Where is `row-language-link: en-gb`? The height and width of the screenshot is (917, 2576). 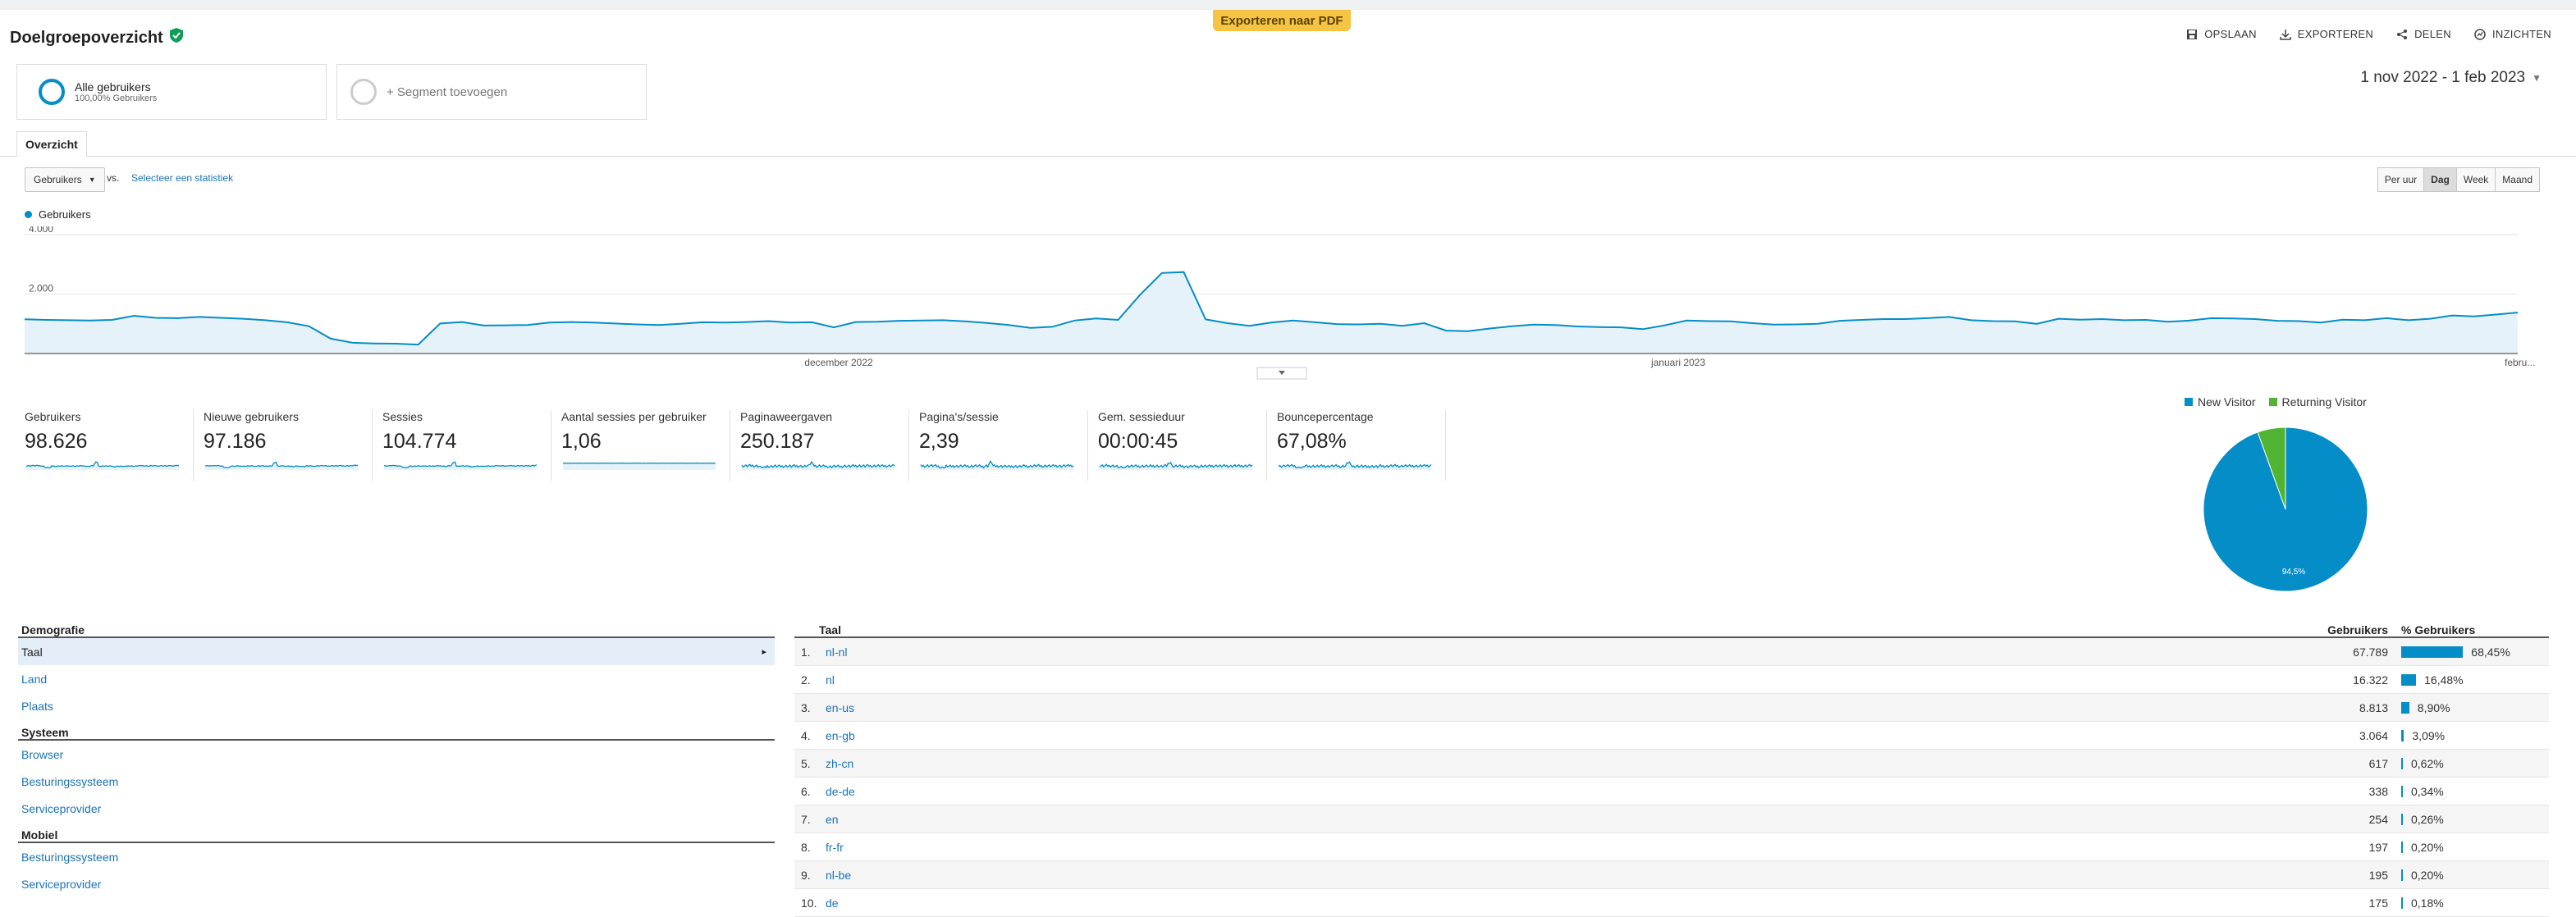
row-language-link: en-gb is located at coordinates (840, 735).